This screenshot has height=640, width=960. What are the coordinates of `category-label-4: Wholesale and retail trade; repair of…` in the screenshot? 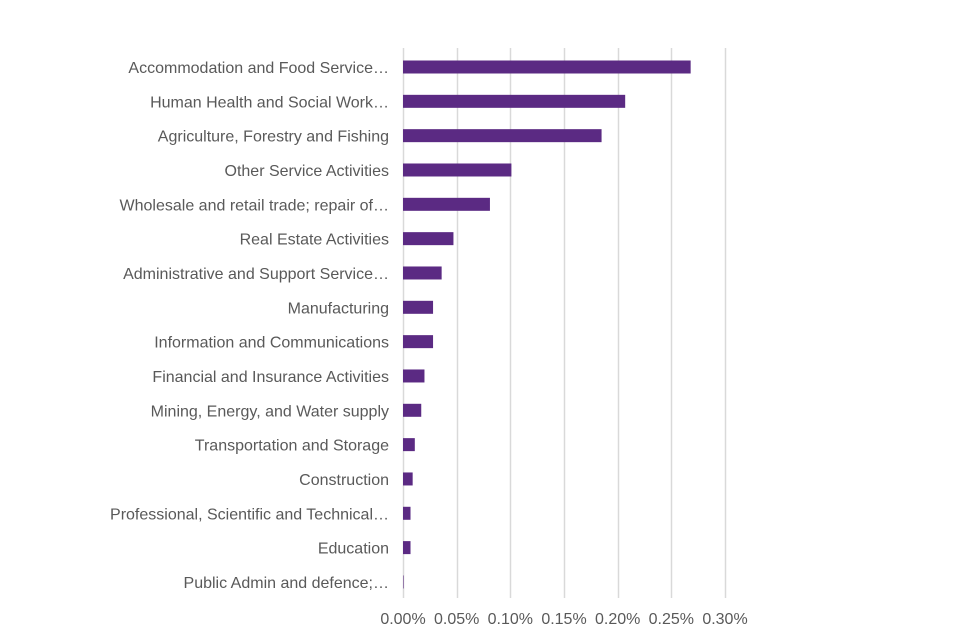 It's located at (254, 205).